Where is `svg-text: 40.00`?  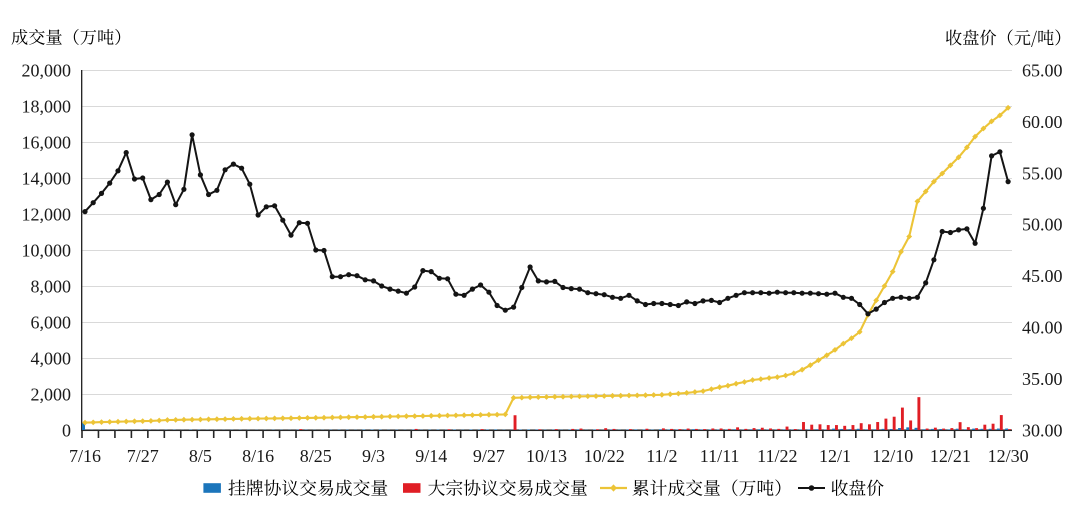 svg-text: 40.00 is located at coordinates (1042, 328).